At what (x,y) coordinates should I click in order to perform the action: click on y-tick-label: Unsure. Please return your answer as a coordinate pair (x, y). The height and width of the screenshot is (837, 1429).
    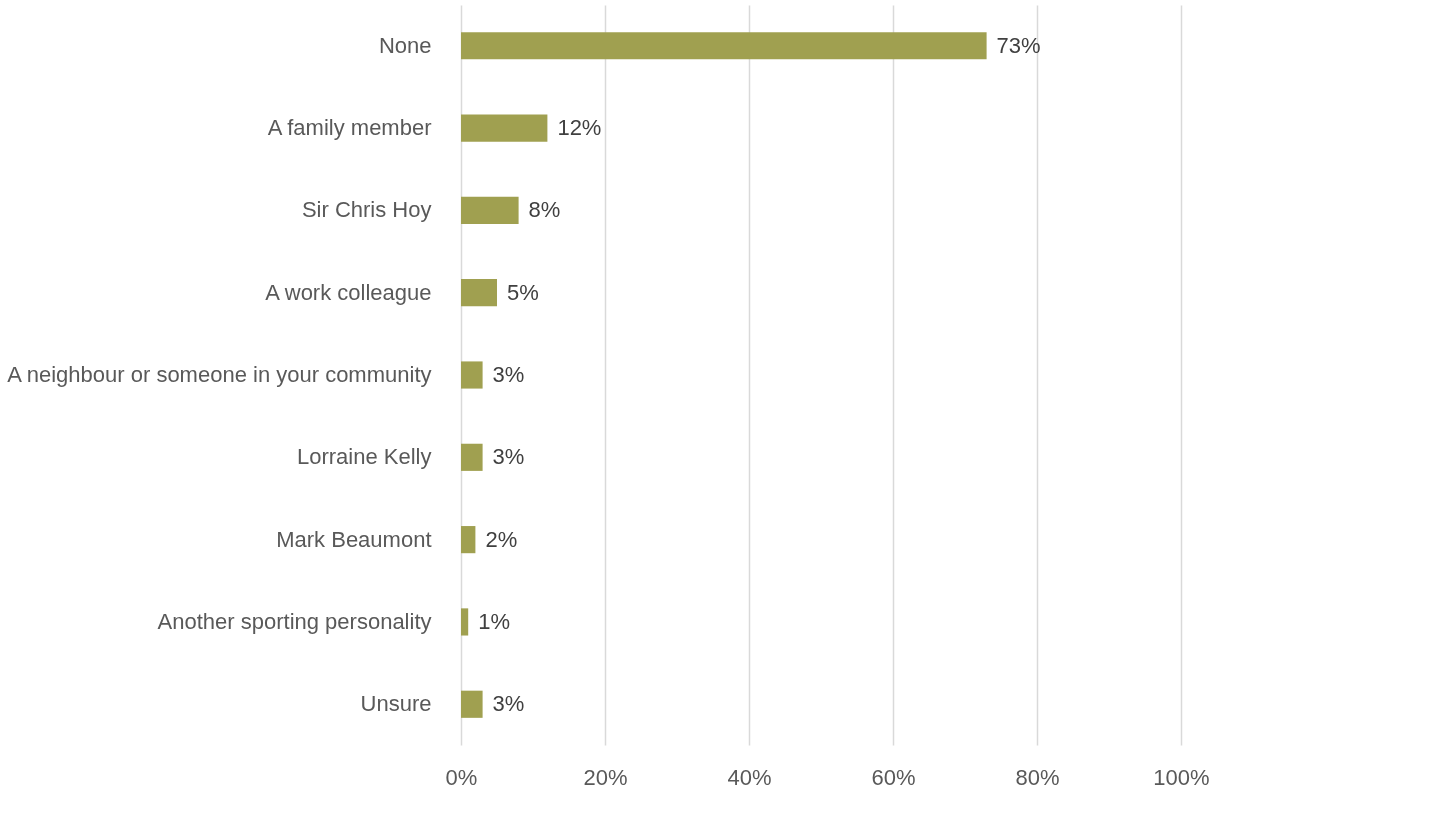
    Looking at the image, I should click on (396, 704).